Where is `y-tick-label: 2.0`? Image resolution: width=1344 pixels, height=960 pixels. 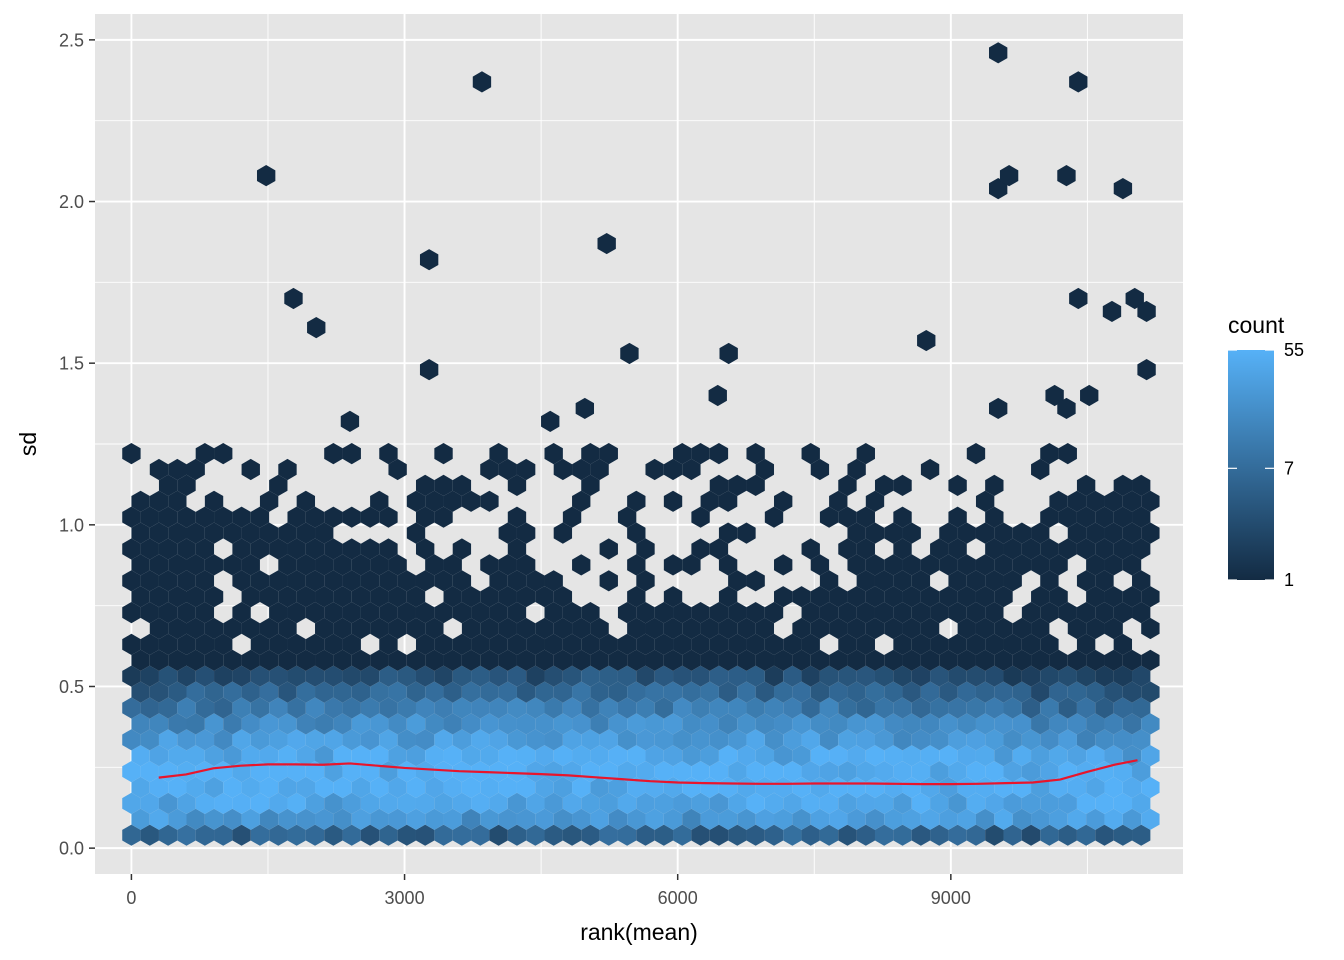 y-tick-label: 2.0 is located at coordinates (71, 202).